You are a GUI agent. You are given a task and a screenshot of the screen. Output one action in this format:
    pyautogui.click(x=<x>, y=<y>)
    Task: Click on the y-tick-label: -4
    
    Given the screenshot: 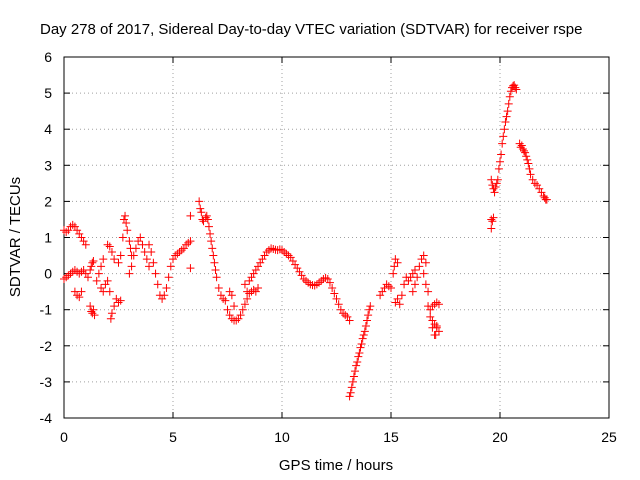 What is the action you would take?
    pyautogui.click(x=46, y=418)
    